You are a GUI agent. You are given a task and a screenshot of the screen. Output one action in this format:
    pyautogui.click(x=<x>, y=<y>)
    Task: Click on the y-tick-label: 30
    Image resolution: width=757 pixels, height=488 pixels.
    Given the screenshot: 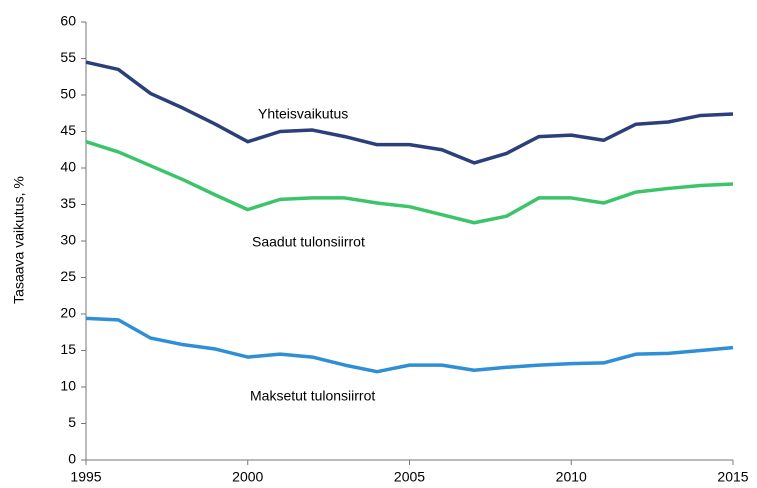 What is the action you would take?
    pyautogui.click(x=68, y=240)
    